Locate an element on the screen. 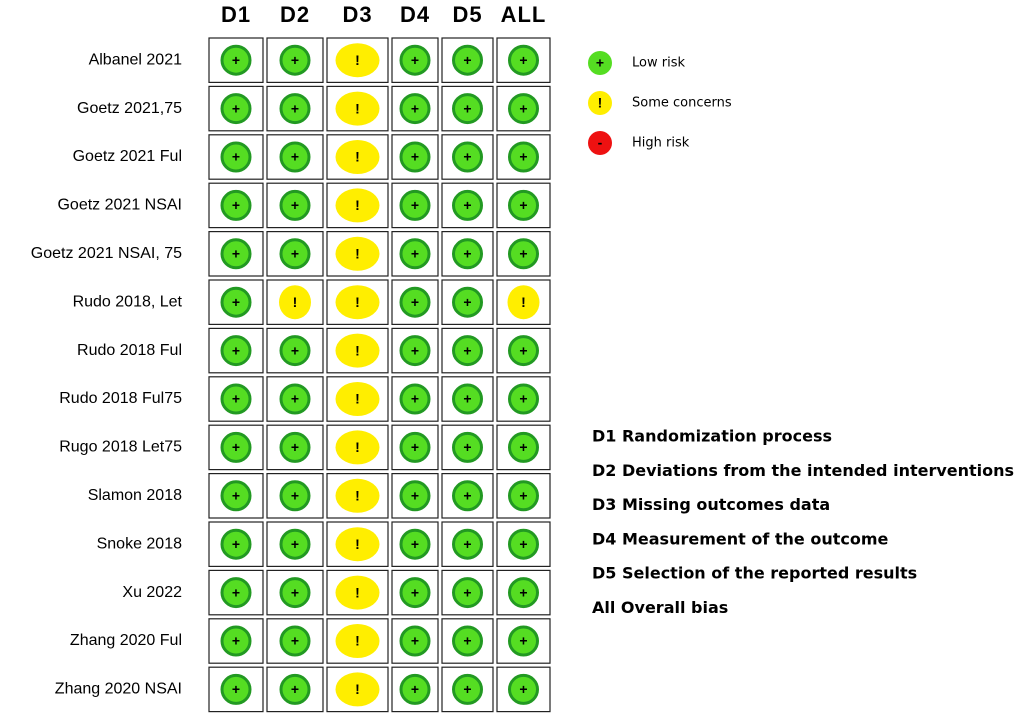 The width and height of the screenshot is (1020, 719). legend-symbol: ! is located at coordinates (600, 103).